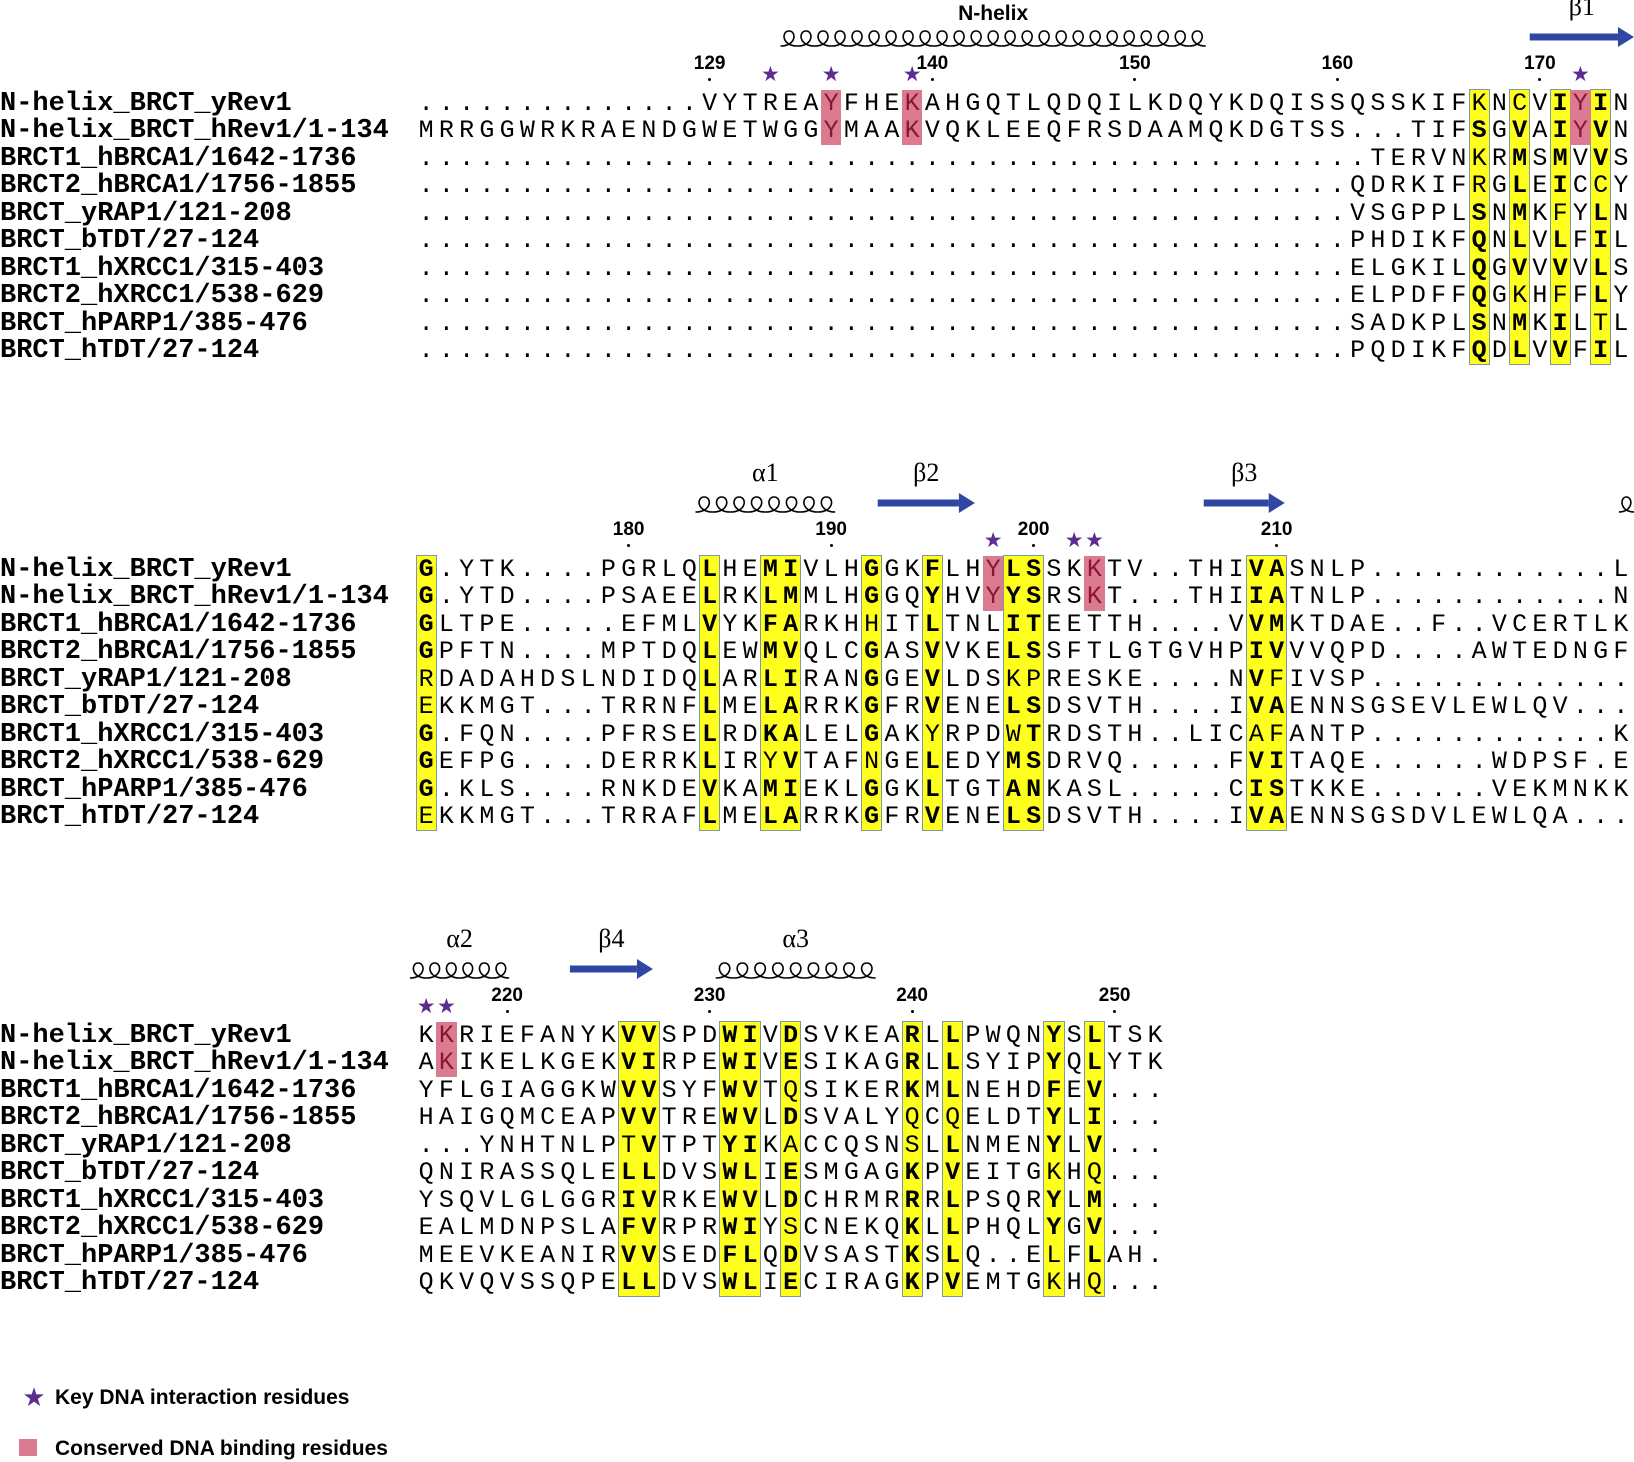 This screenshot has height=1462, width=1634. I want to click on legend-star-label: Key DNA interaction residues, so click(202, 1397).